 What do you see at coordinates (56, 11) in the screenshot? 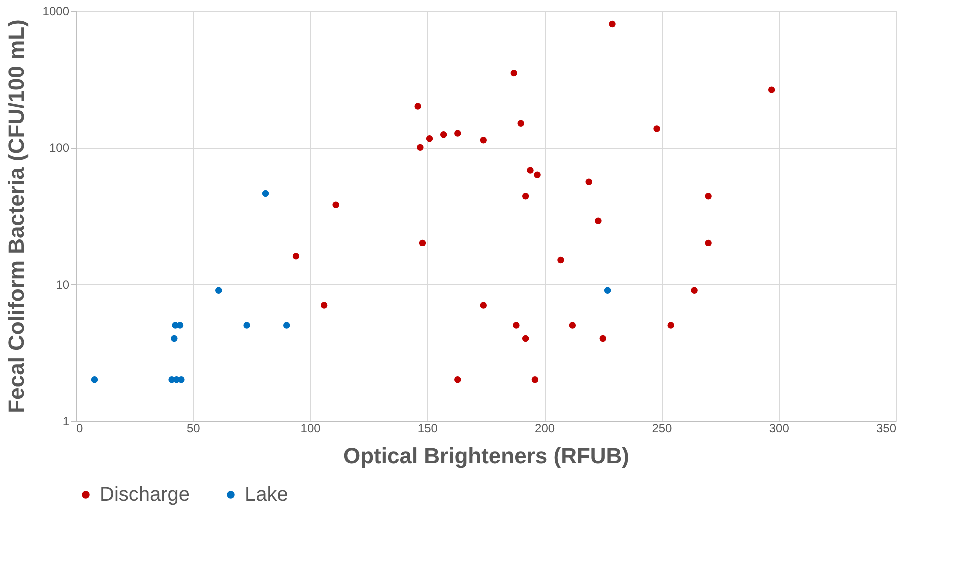
I see `y-tick-label: 1000` at bounding box center [56, 11].